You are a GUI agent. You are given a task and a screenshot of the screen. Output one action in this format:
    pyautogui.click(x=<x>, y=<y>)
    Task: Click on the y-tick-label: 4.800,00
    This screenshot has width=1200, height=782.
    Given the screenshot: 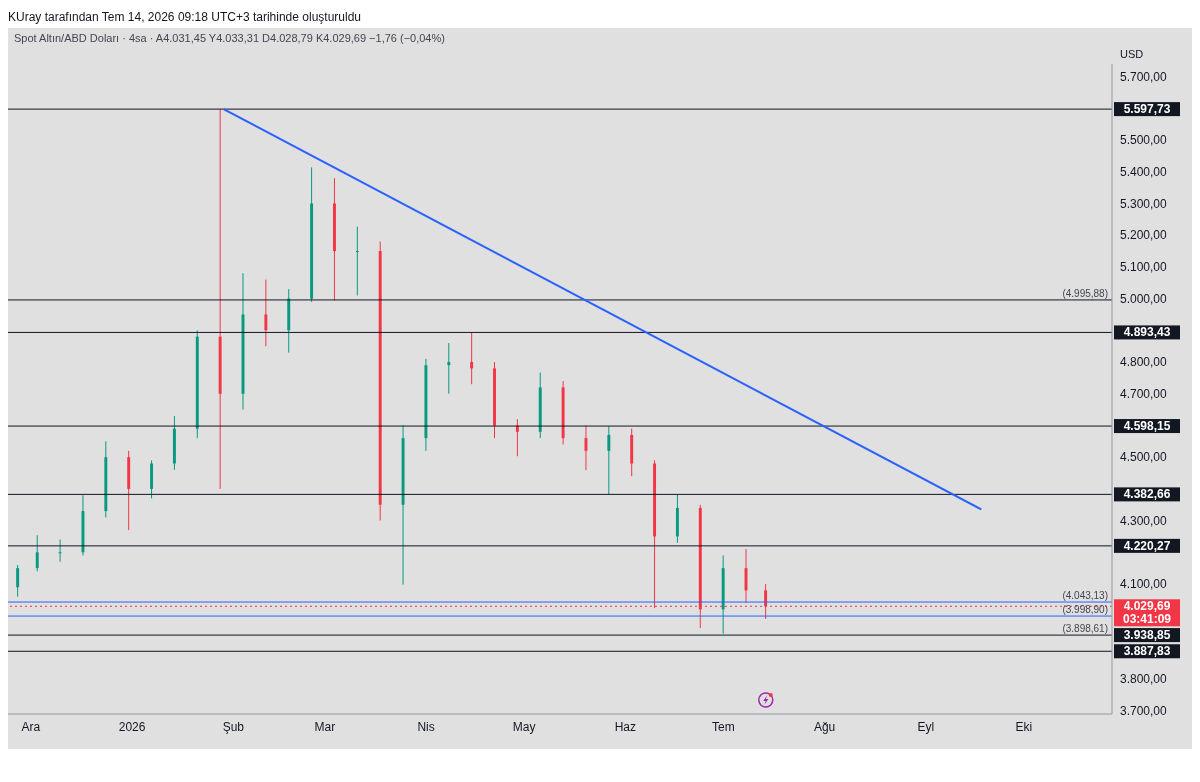 What is the action you would take?
    pyautogui.click(x=1144, y=362)
    